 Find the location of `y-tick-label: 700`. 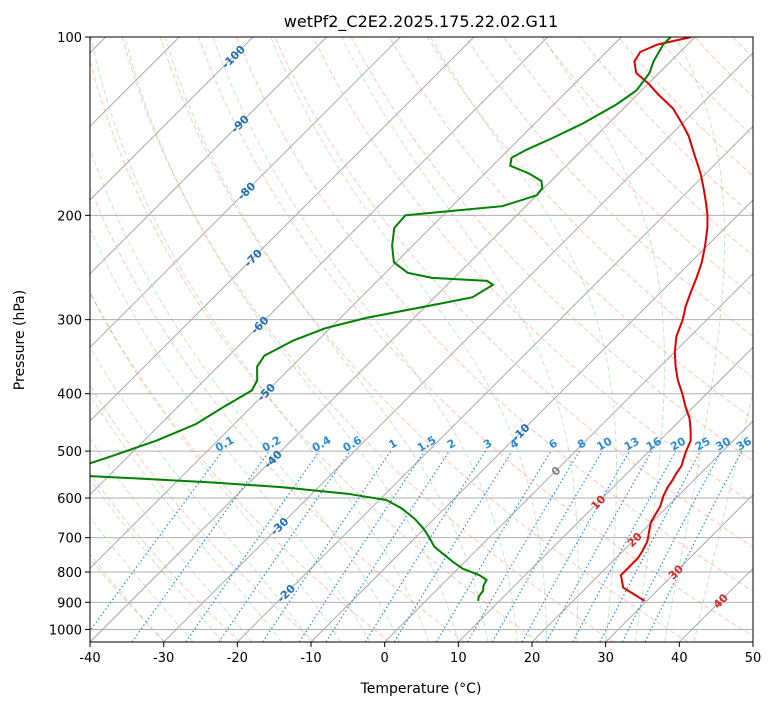

y-tick-label: 700 is located at coordinates (69, 539).